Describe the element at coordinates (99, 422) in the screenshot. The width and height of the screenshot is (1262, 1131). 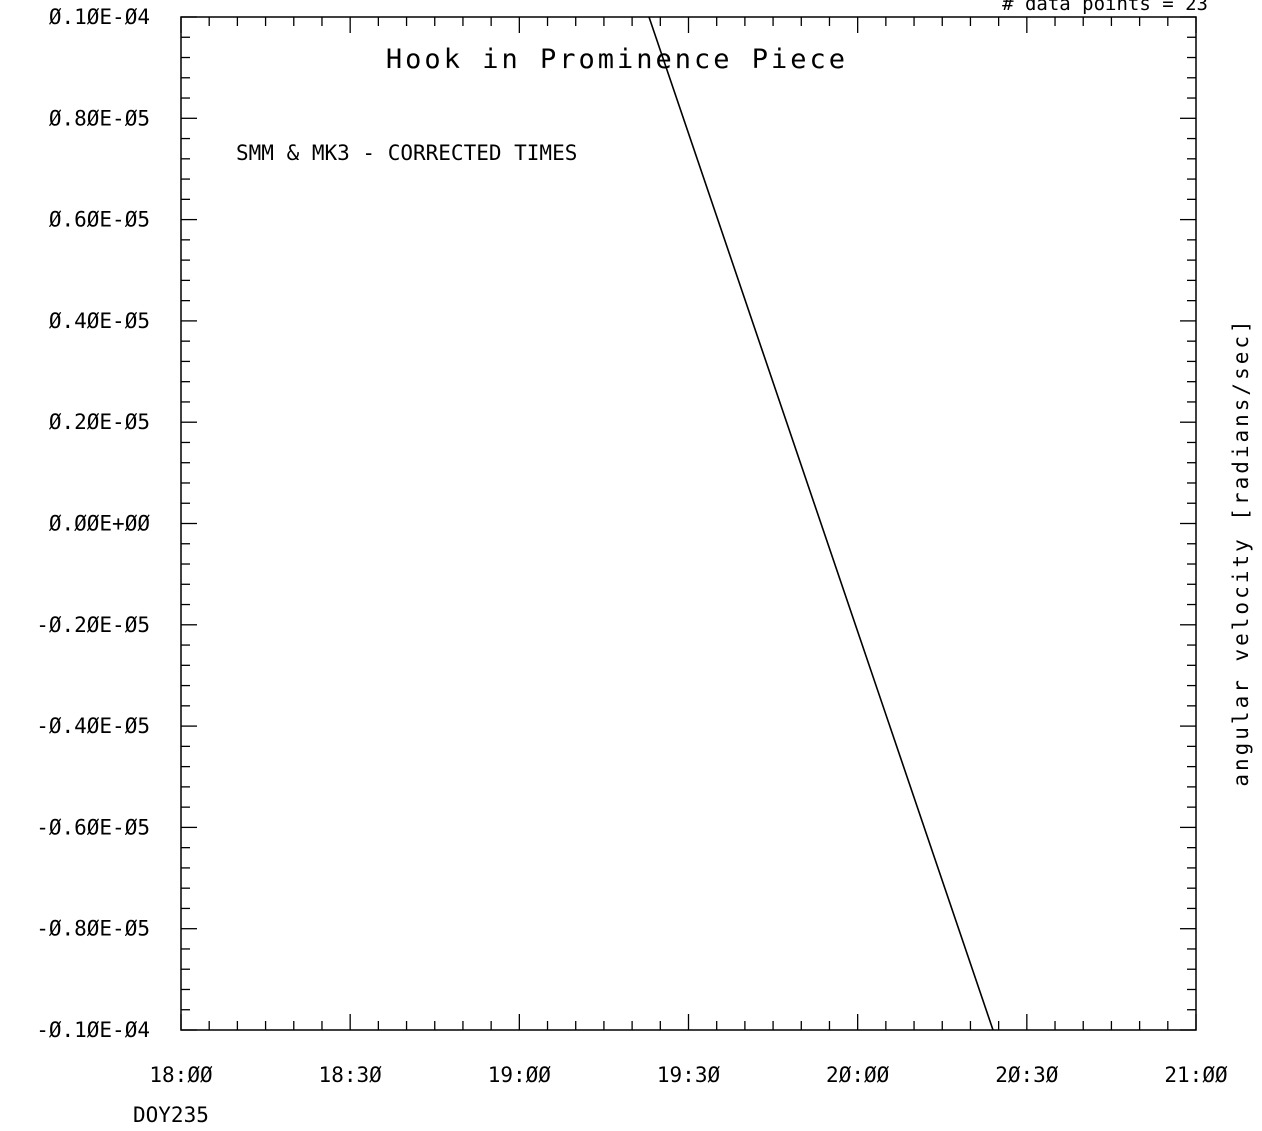
I see `y-tick-label: Ø.2ØE-Ø5` at that location.